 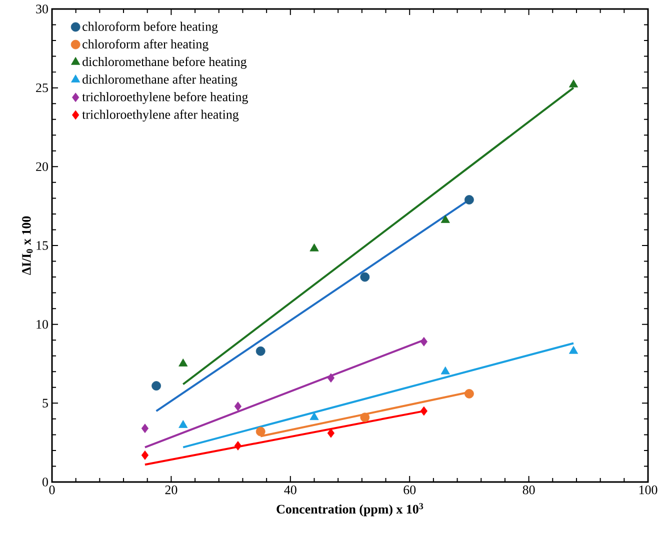 What do you see at coordinates (52, 490) in the screenshot?
I see `x-tick-label: 0` at bounding box center [52, 490].